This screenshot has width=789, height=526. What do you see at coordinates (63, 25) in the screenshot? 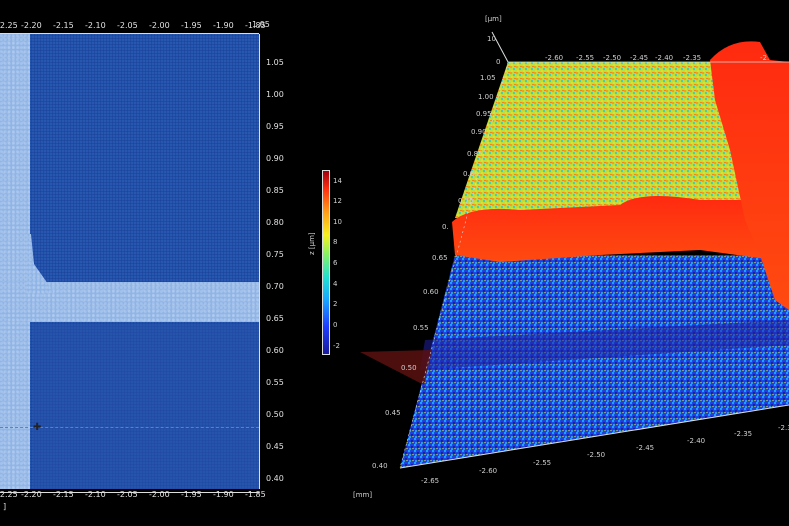
I see `x-tick-top: -2.15` at bounding box center [63, 25].